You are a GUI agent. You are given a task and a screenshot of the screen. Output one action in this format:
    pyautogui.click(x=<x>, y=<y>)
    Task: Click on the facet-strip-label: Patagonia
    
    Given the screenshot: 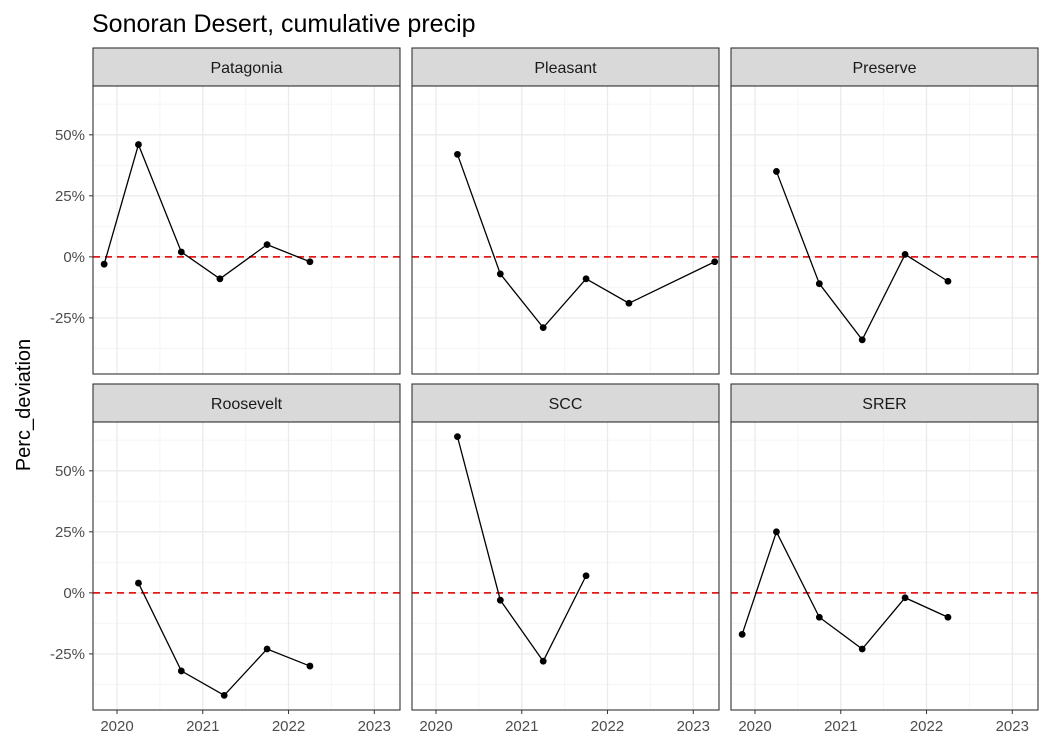 What is the action you would take?
    pyautogui.click(x=246, y=68)
    